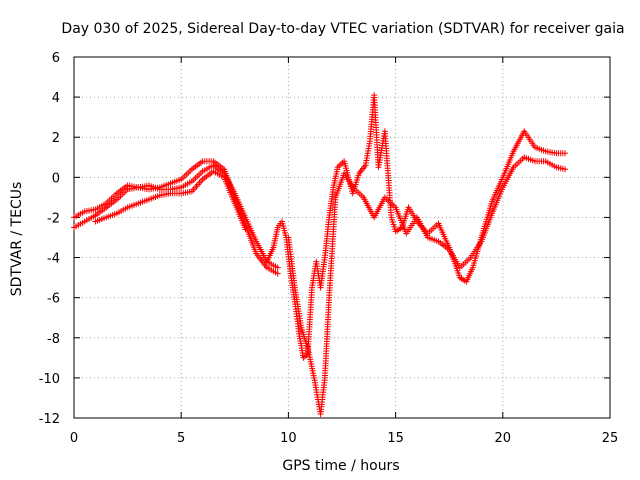  Describe the element at coordinates (49, 379) in the screenshot. I see `y-tick-label: -10` at that location.